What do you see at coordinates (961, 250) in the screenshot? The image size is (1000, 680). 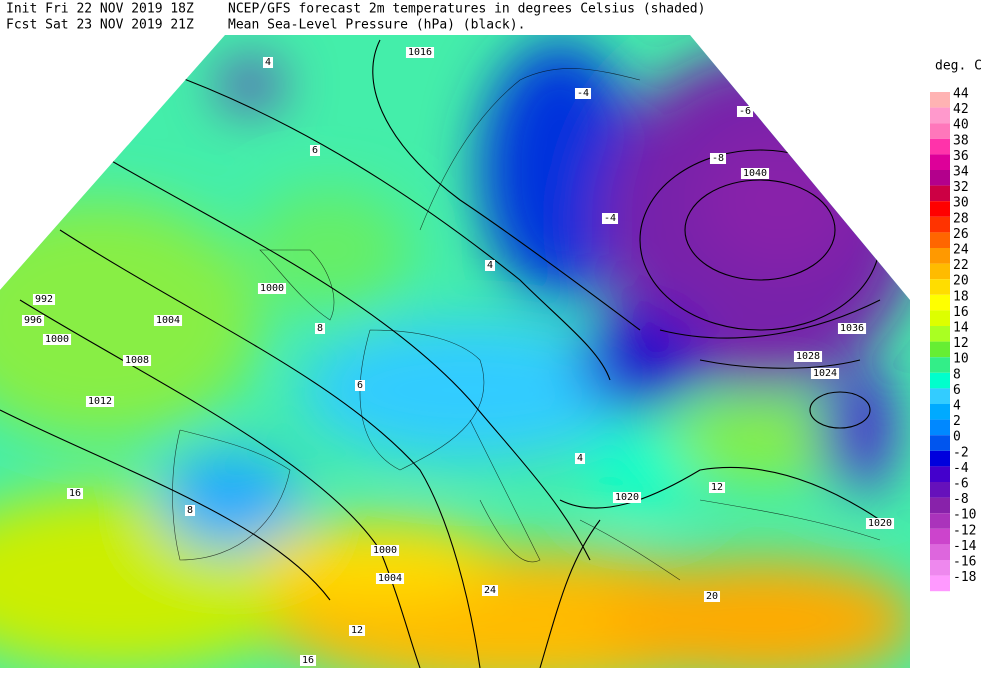 I see `legend-label: 24` at bounding box center [961, 250].